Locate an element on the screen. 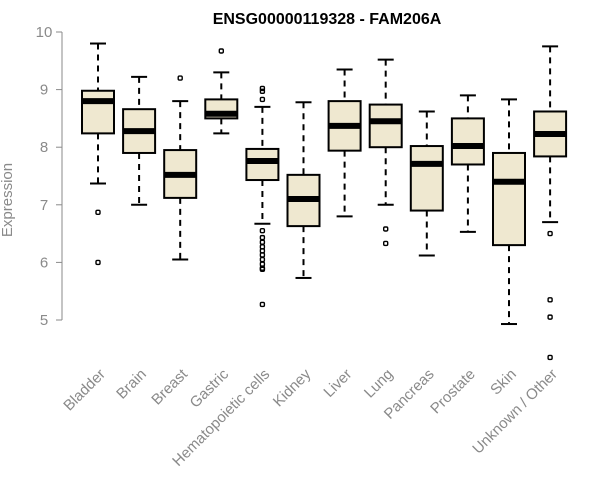 This screenshot has height=500, width=600. y-tick-label: 10 is located at coordinates (44, 32).